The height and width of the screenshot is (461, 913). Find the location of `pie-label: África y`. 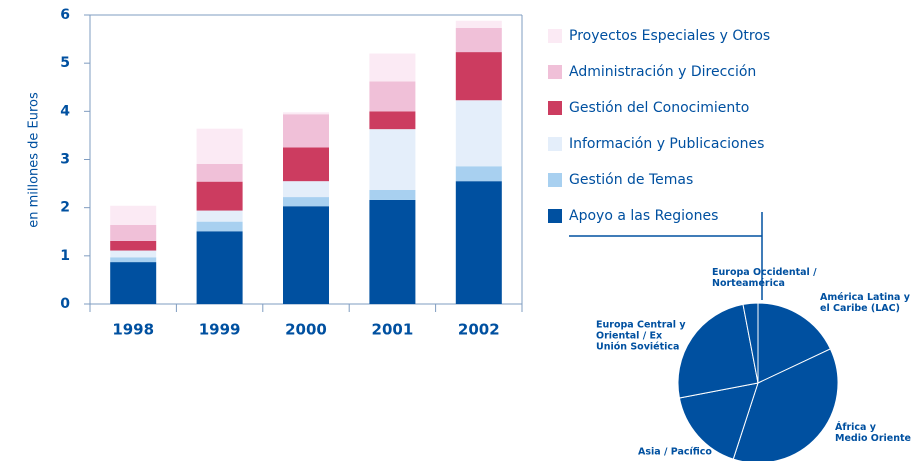

pie-label: África y is located at coordinates (856, 427).